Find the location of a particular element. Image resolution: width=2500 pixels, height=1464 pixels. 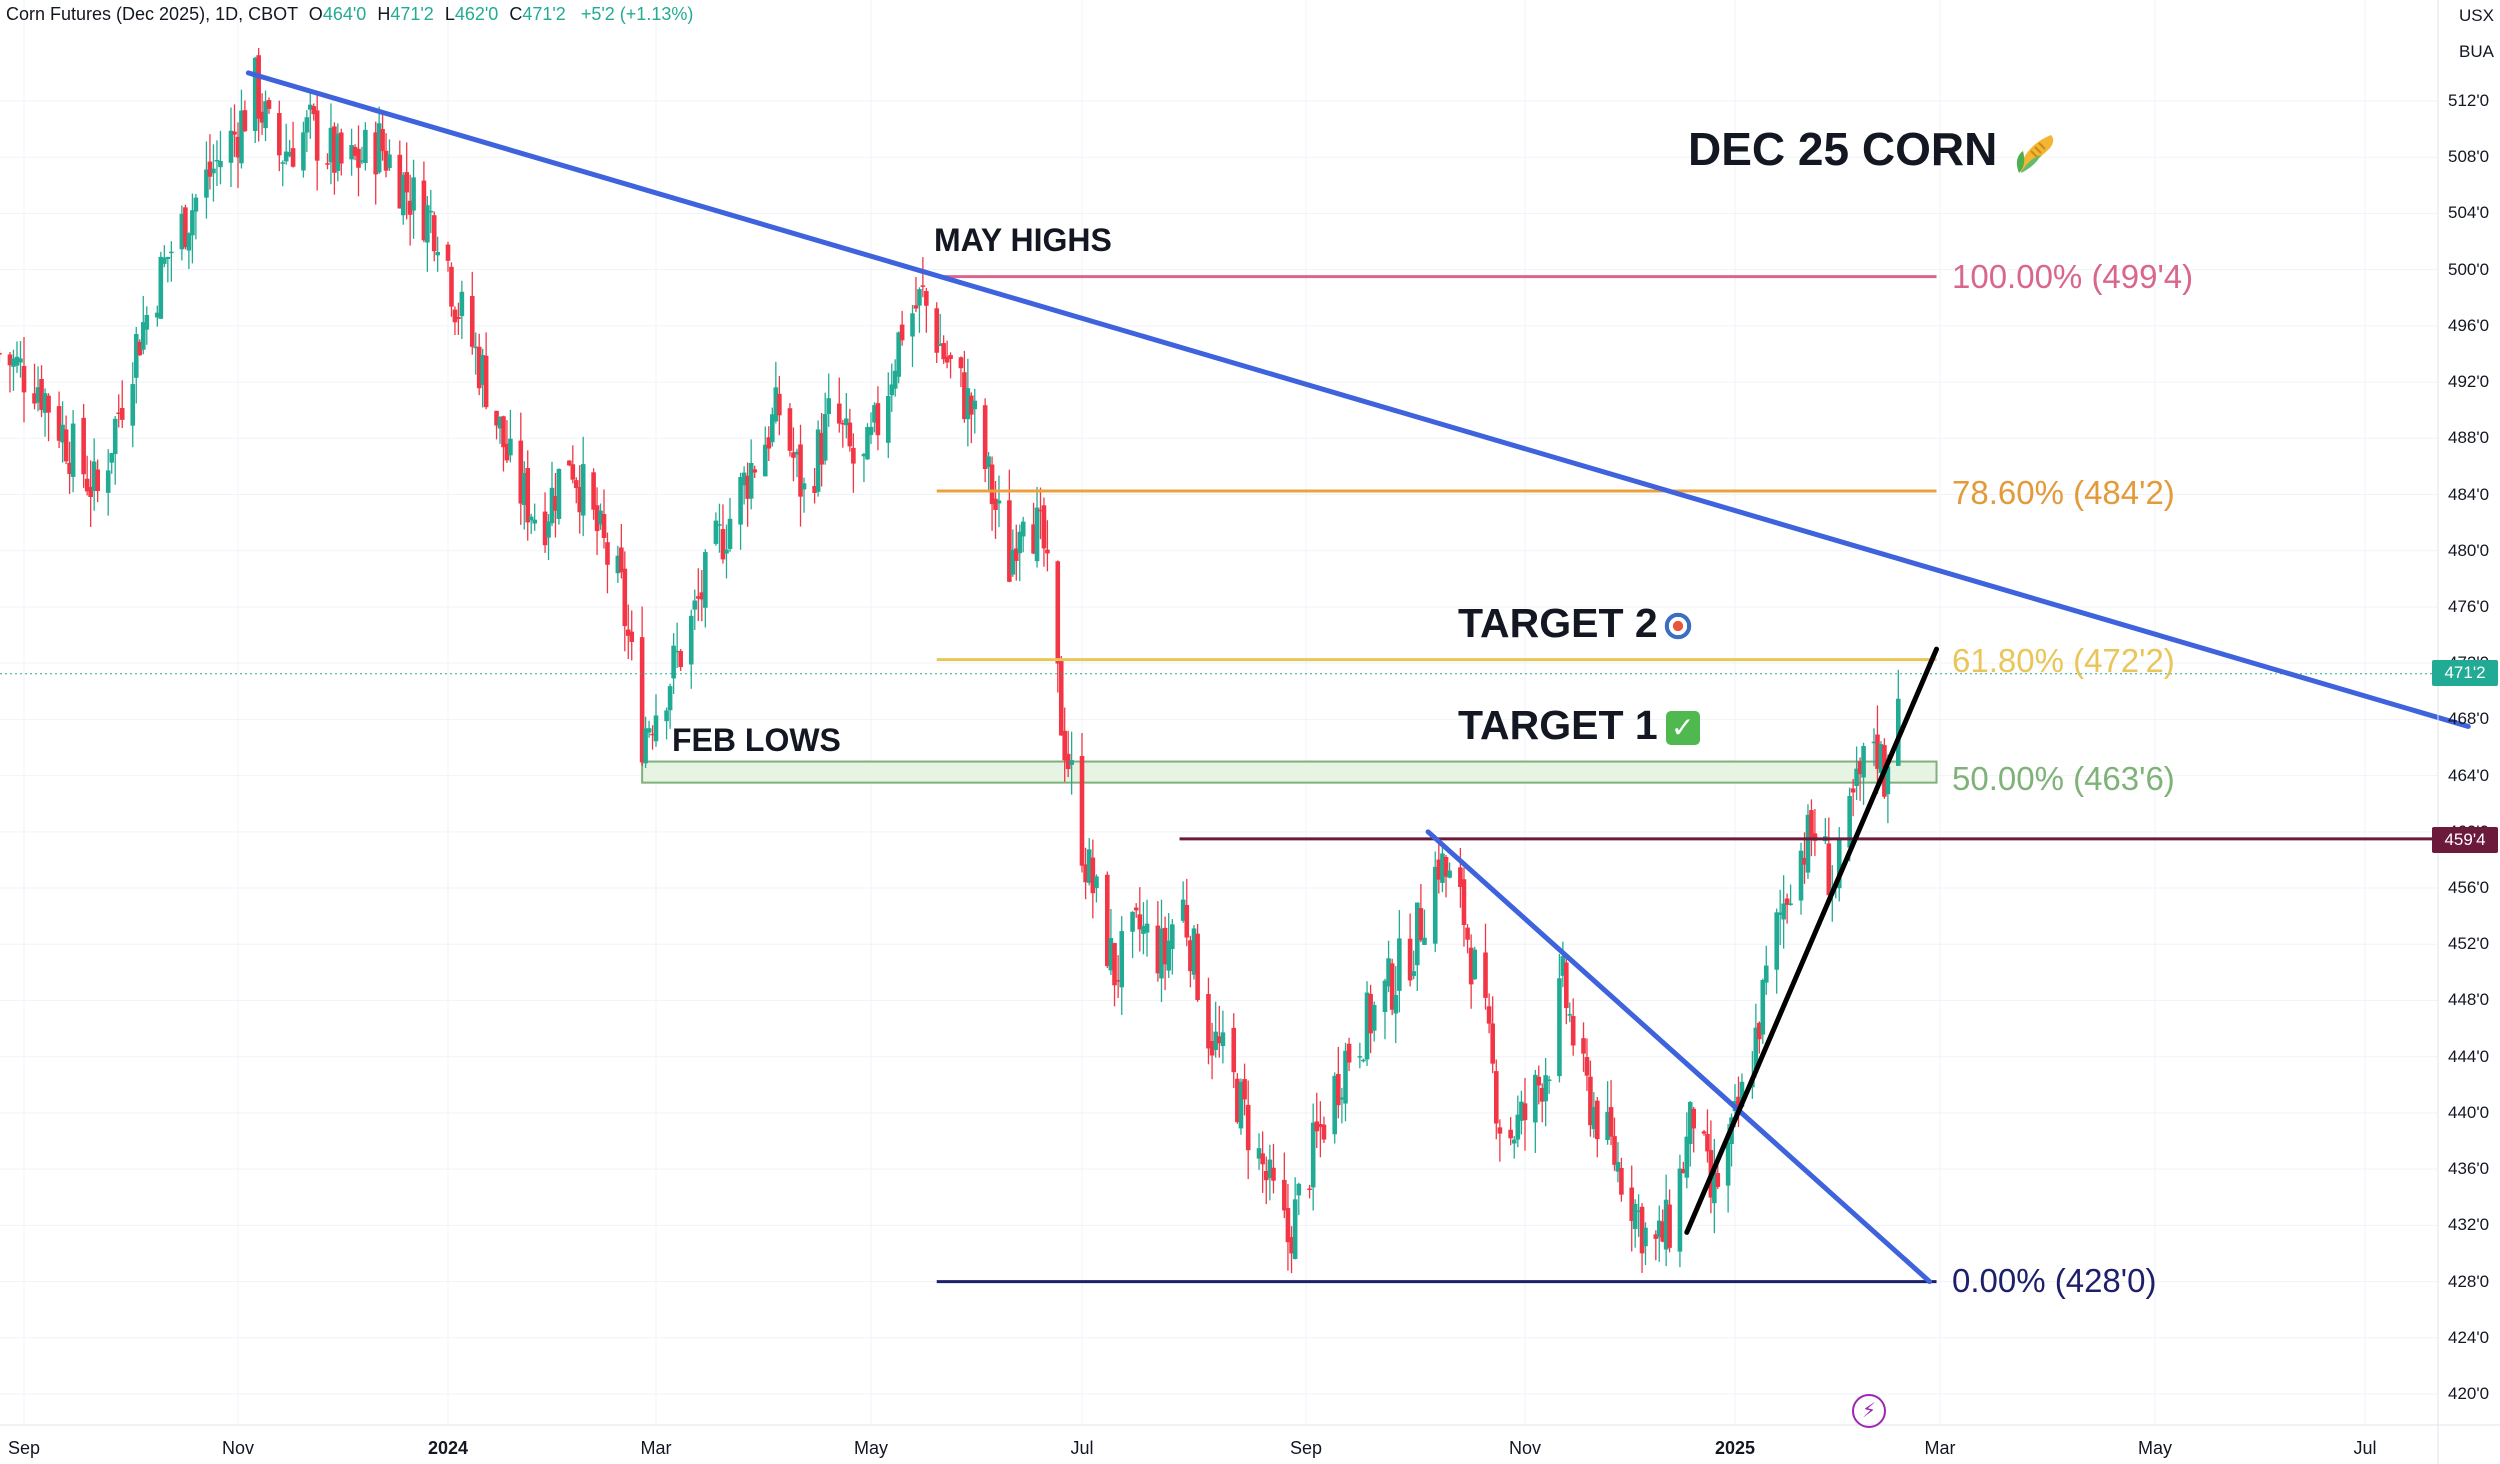

x-tick-label: 2024 is located at coordinates (448, 1448).